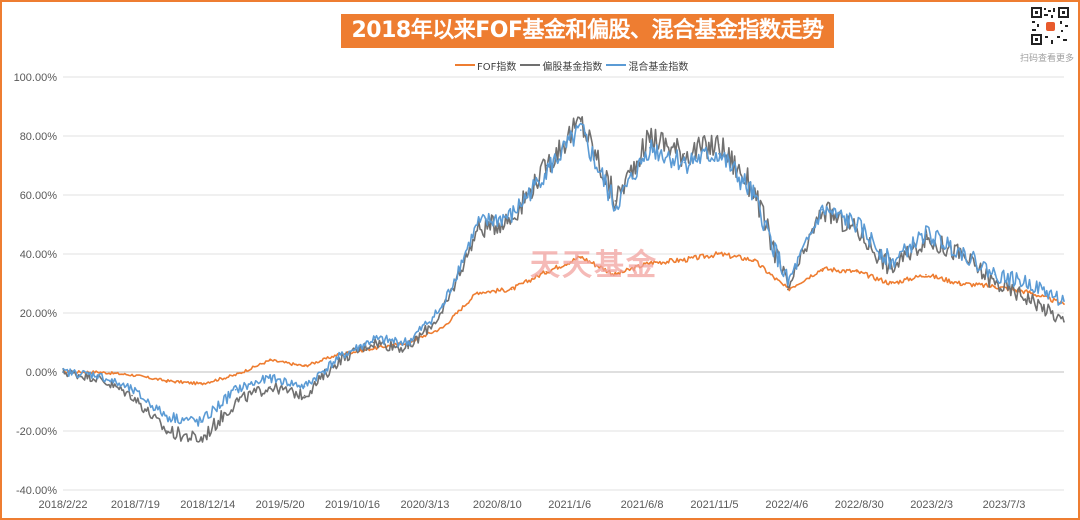 Image resolution: width=1080 pixels, height=520 pixels. I want to click on legend-label-mixed: 混合基金指数, so click(658, 67).